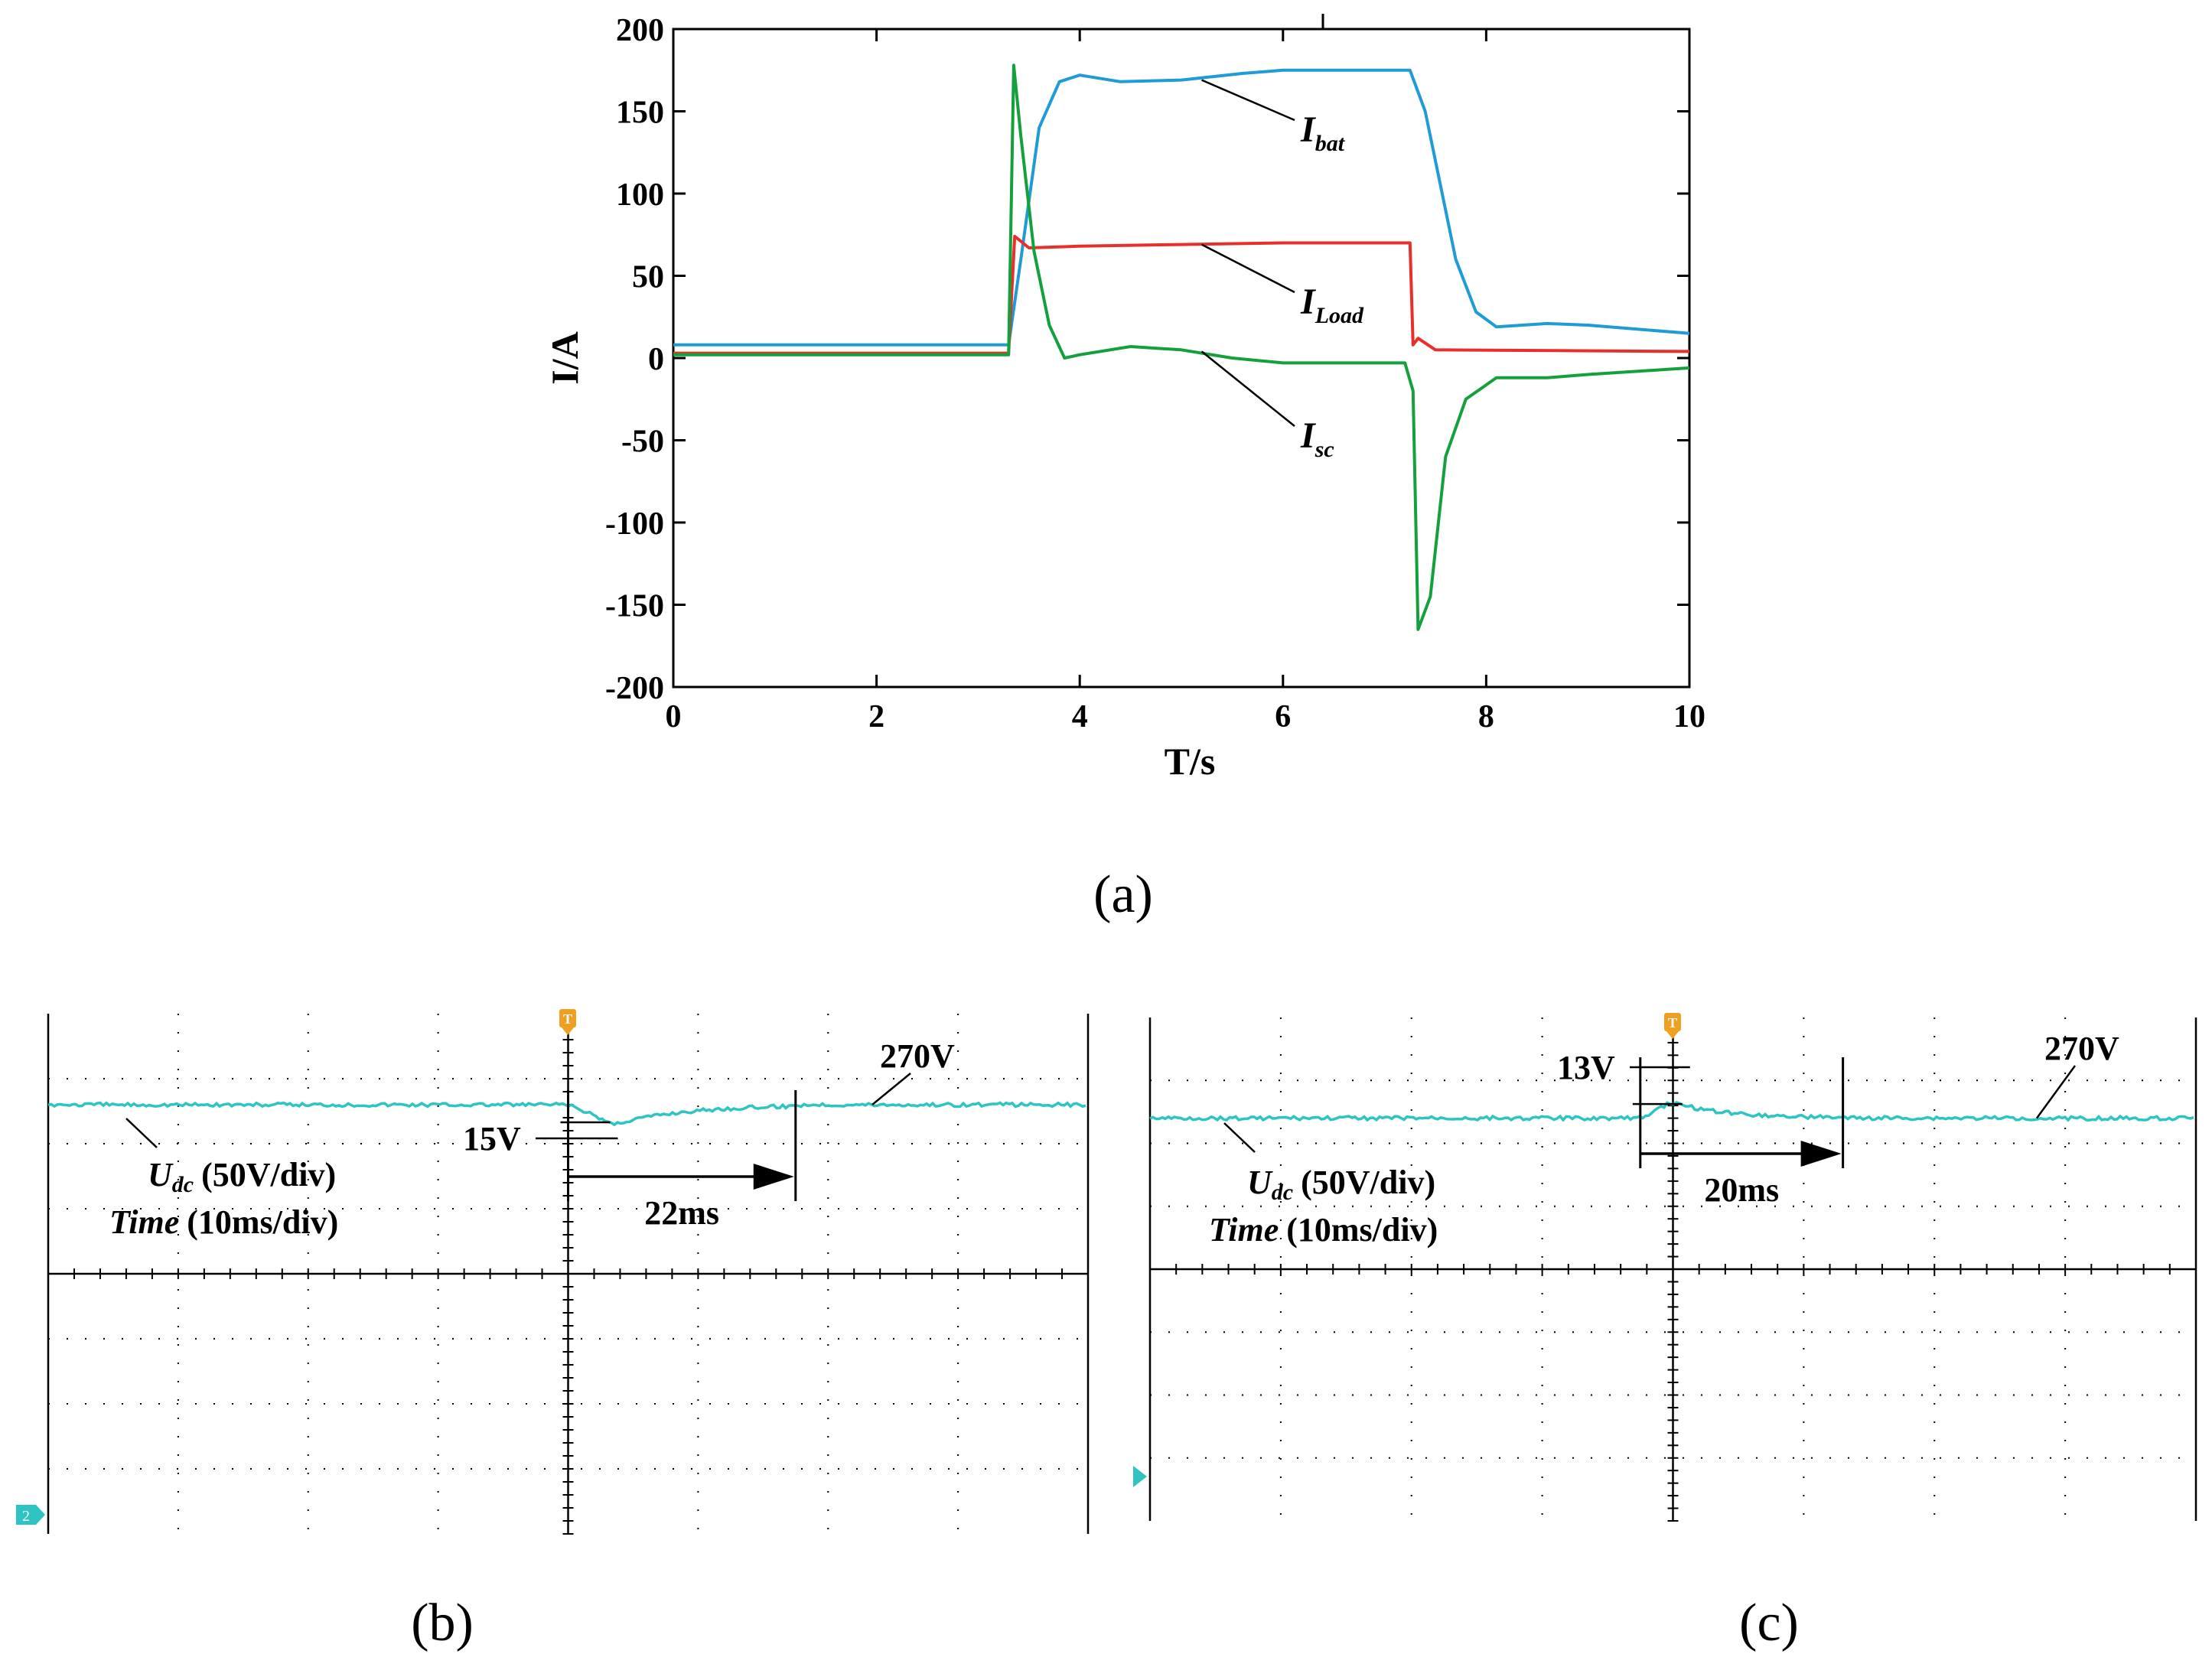  Describe the element at coordinates (1080, 716) in the screenshot. I see `x-tick-label: 4` at that location.